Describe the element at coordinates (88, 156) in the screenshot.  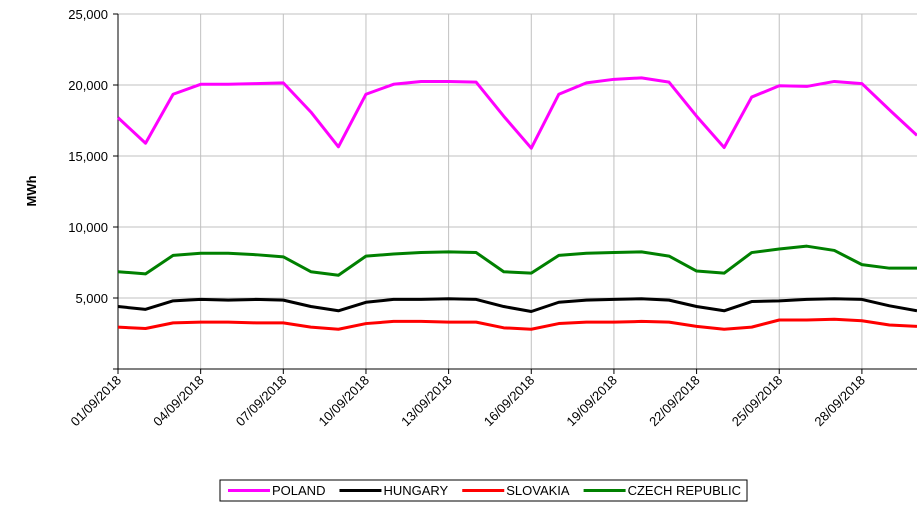
I see `y-tick-label: 15,000` at that location.